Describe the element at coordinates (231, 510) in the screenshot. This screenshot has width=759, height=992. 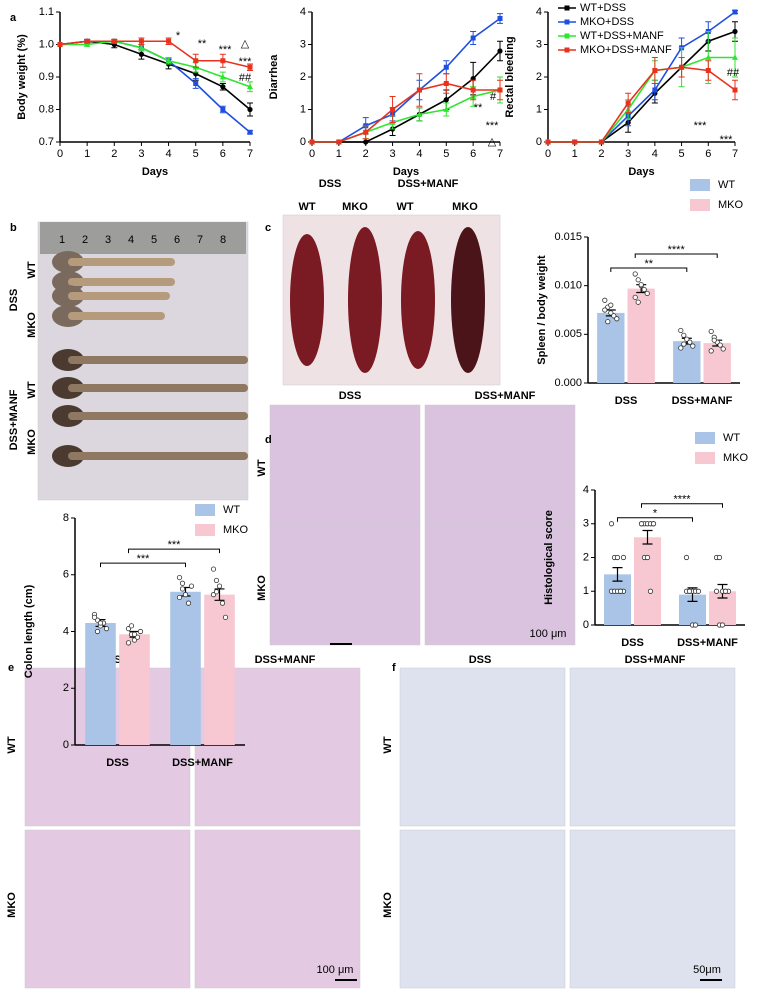
I see `legend-label: WT` at that location.